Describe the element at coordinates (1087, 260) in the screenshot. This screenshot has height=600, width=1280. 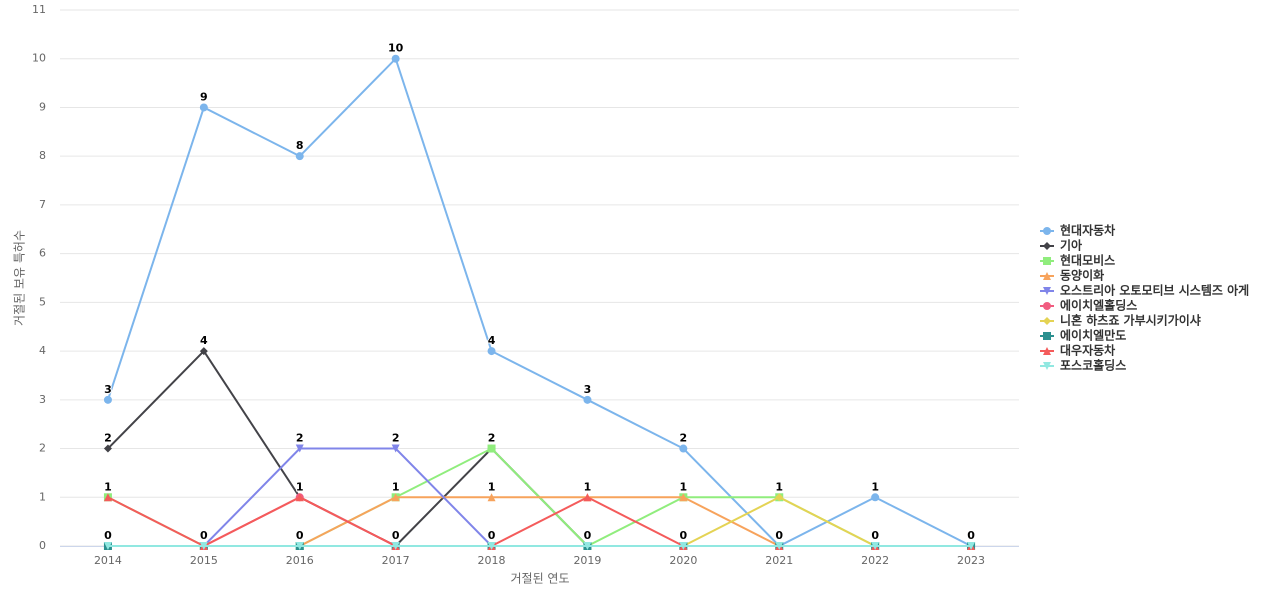
I see `legend-label: 현대모비스` at that location.